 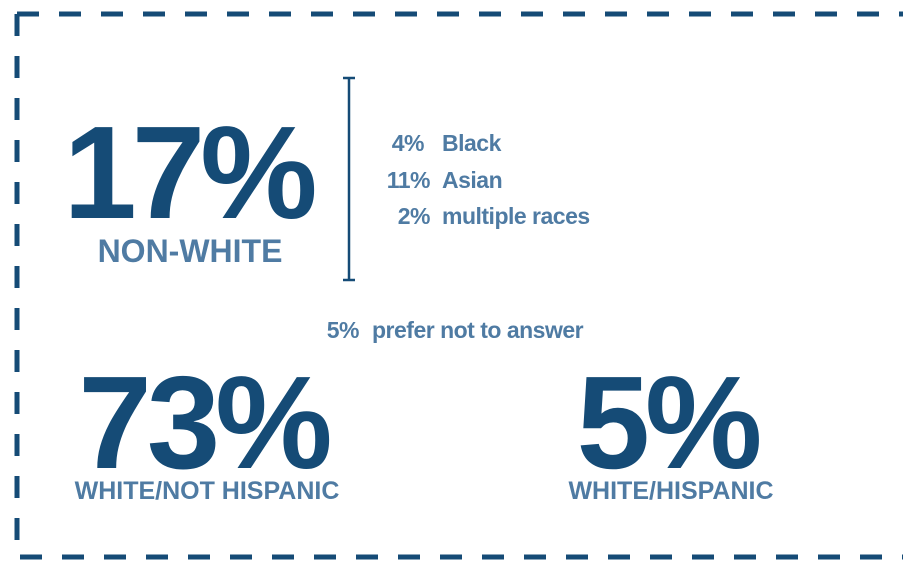 What do you see at coordinates (670, 491) in the screenshot?
I see `white-hispanic-label: WHITE/HISPANIC` at bounding box center [670, 491].